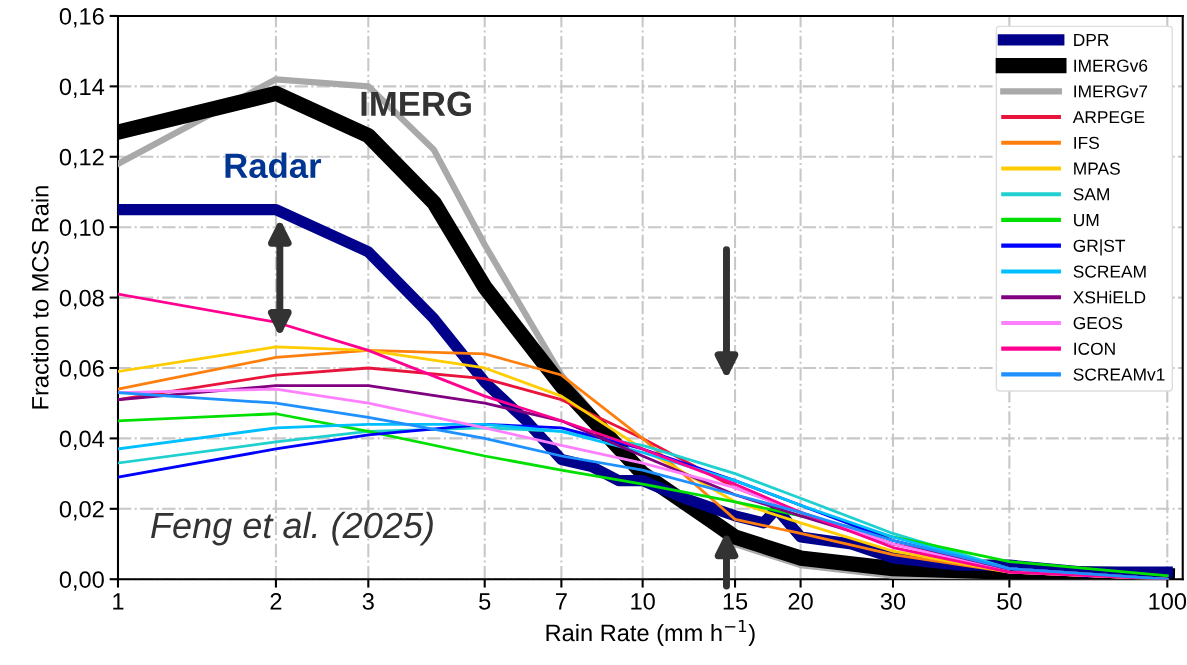 This screenshot has height=665, width=1187. I want to click on y-tick-label: 0,16, so click(81, 18).